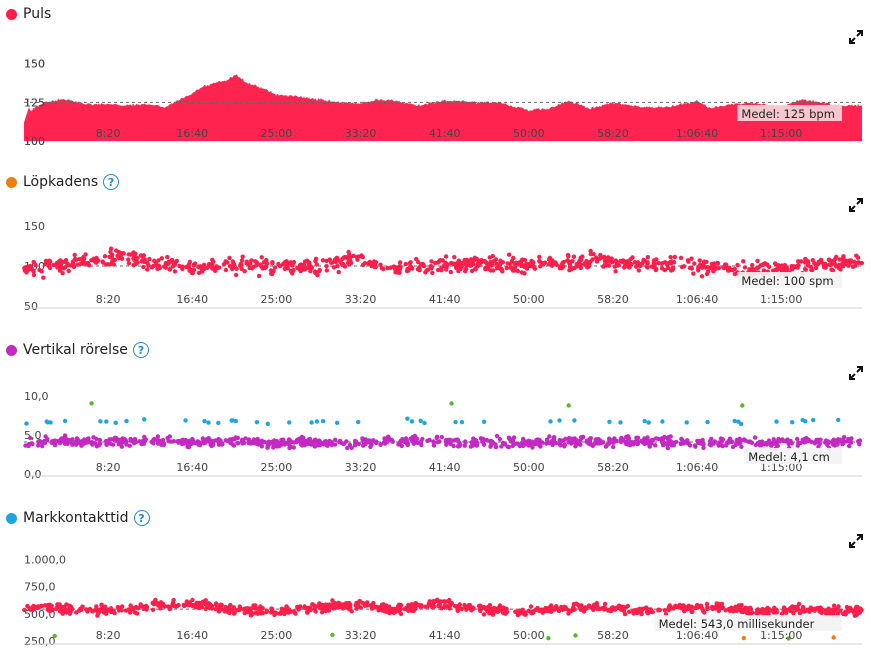 The width and height of the screenshot is (871, 652). Describe the element at coordinates (697, 133) in the screenshot. I see `x-tick-label: 1:06:40` at that location.